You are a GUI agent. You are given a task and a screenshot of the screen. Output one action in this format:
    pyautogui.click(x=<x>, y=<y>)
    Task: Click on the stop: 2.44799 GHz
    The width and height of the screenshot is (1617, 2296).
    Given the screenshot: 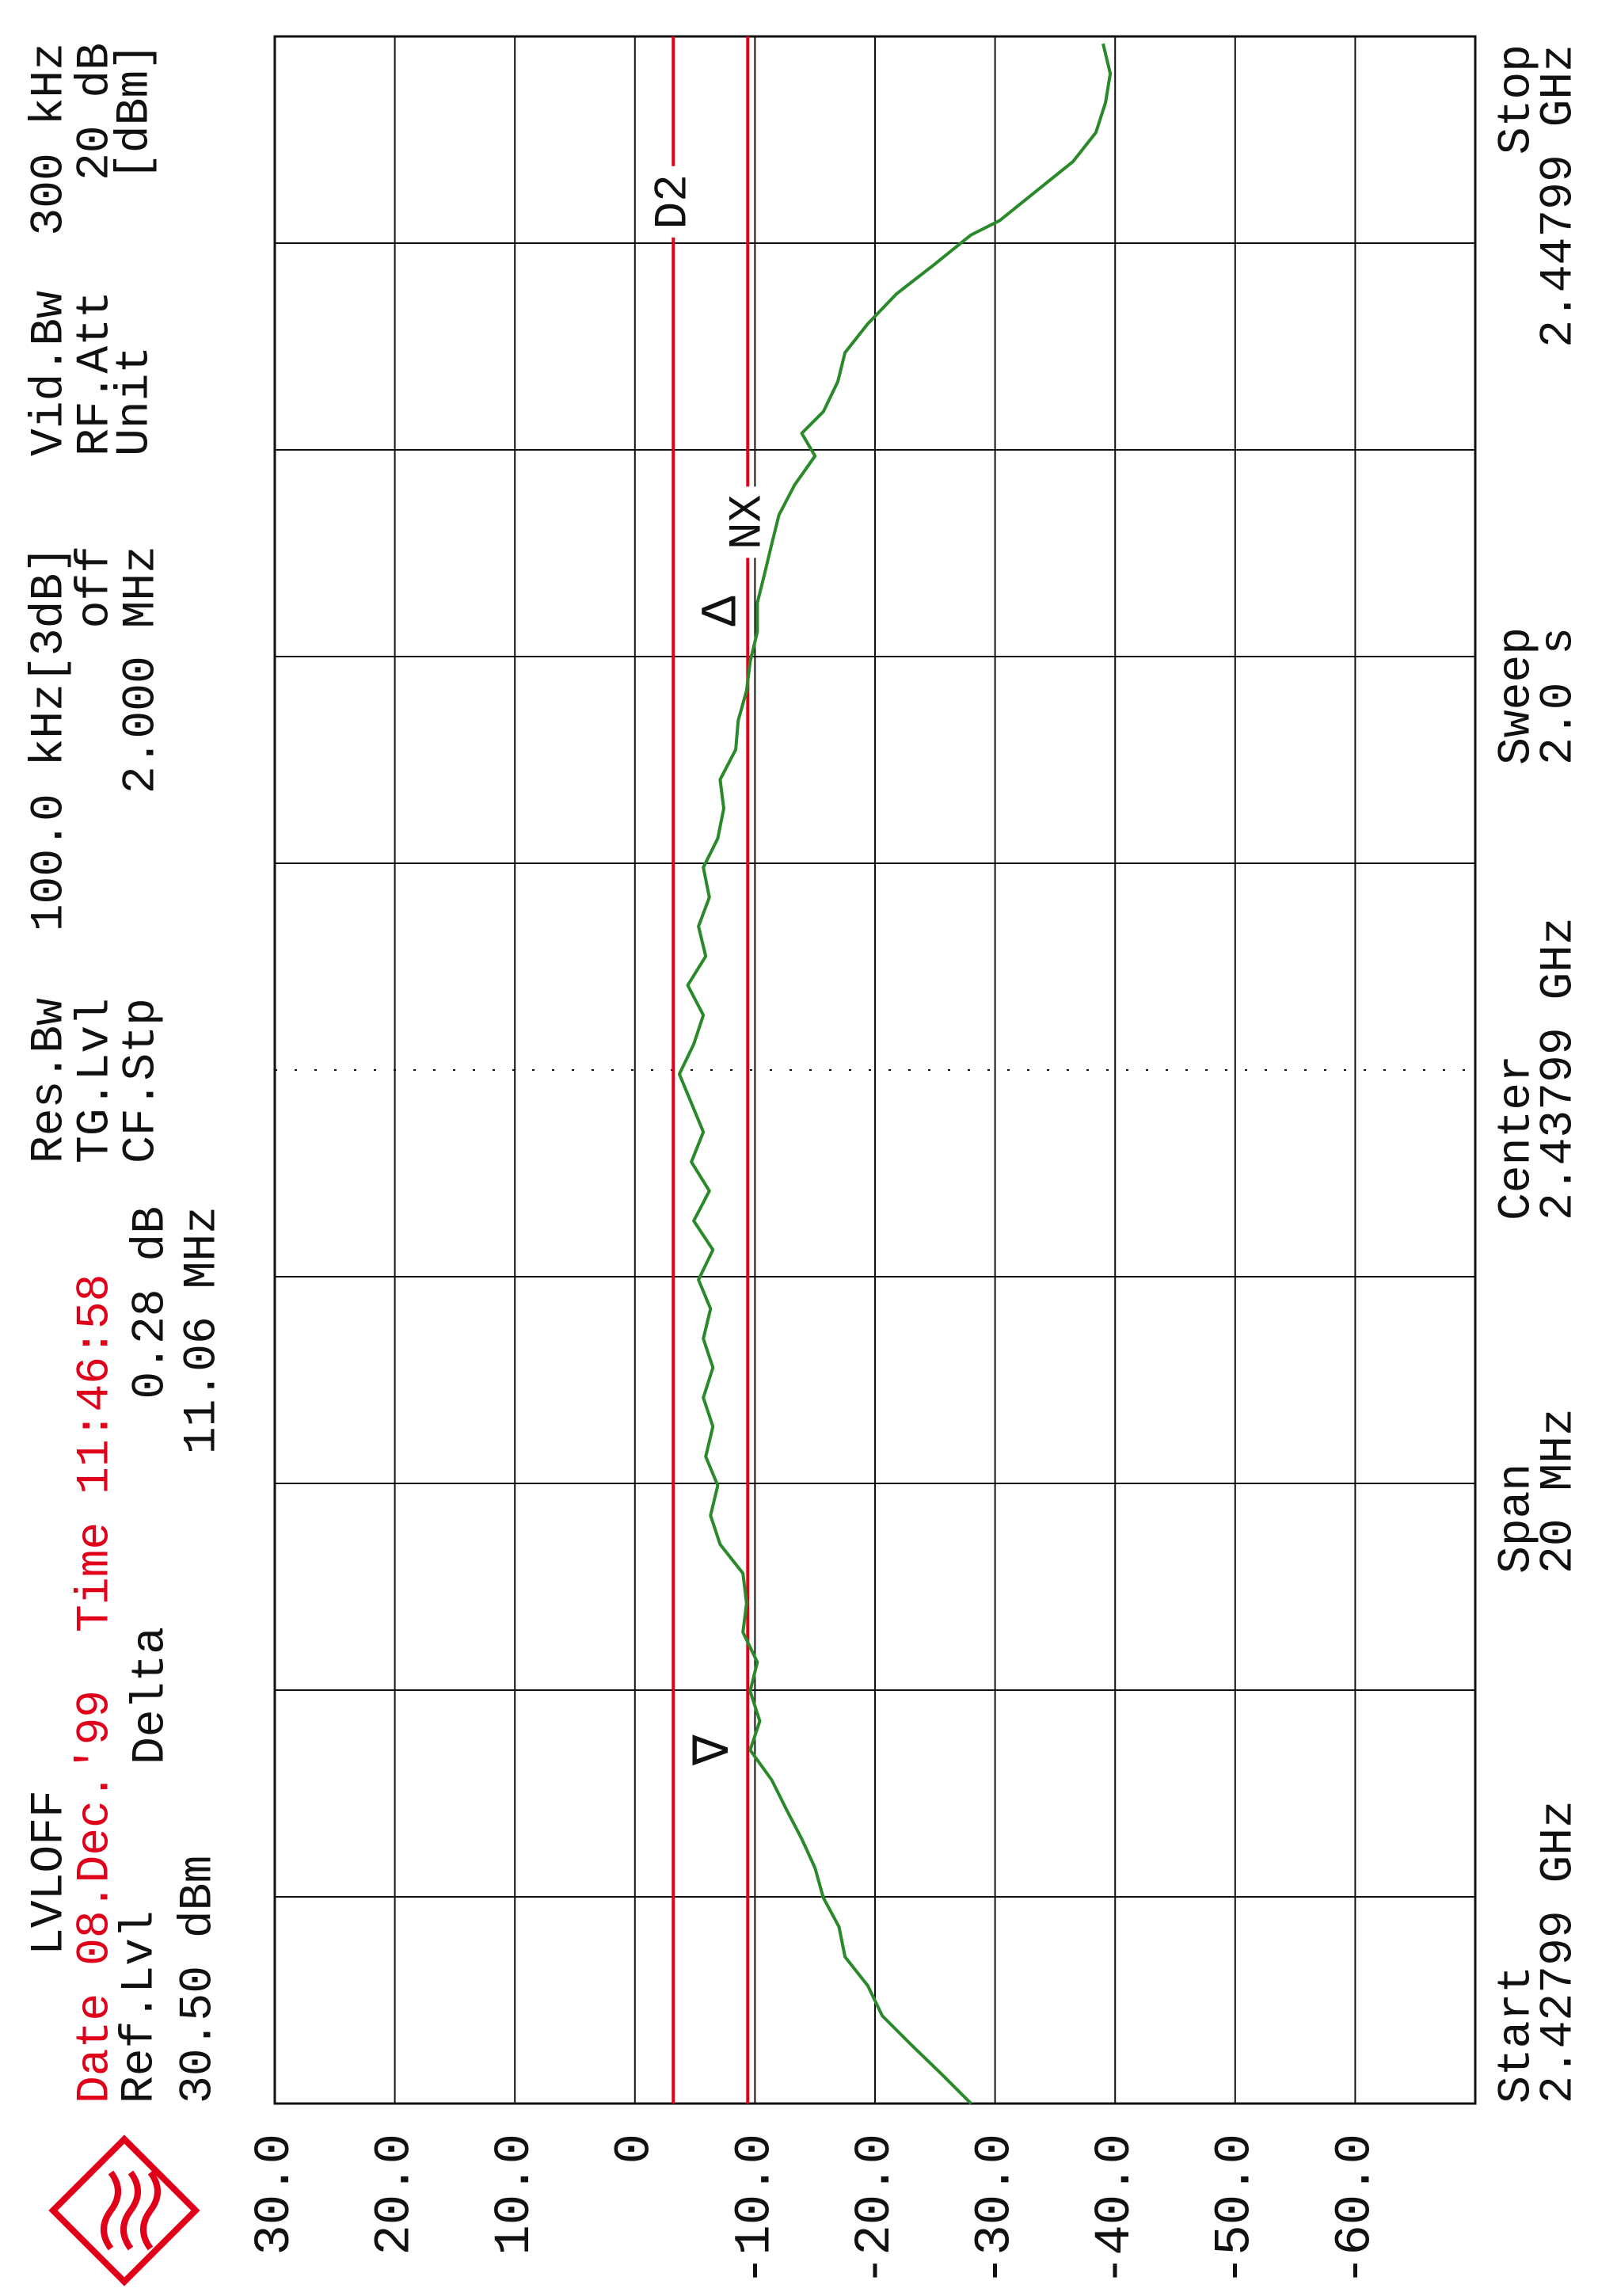 What is the action you would take?
    pyautogui.click(x=1559, y=196)
    